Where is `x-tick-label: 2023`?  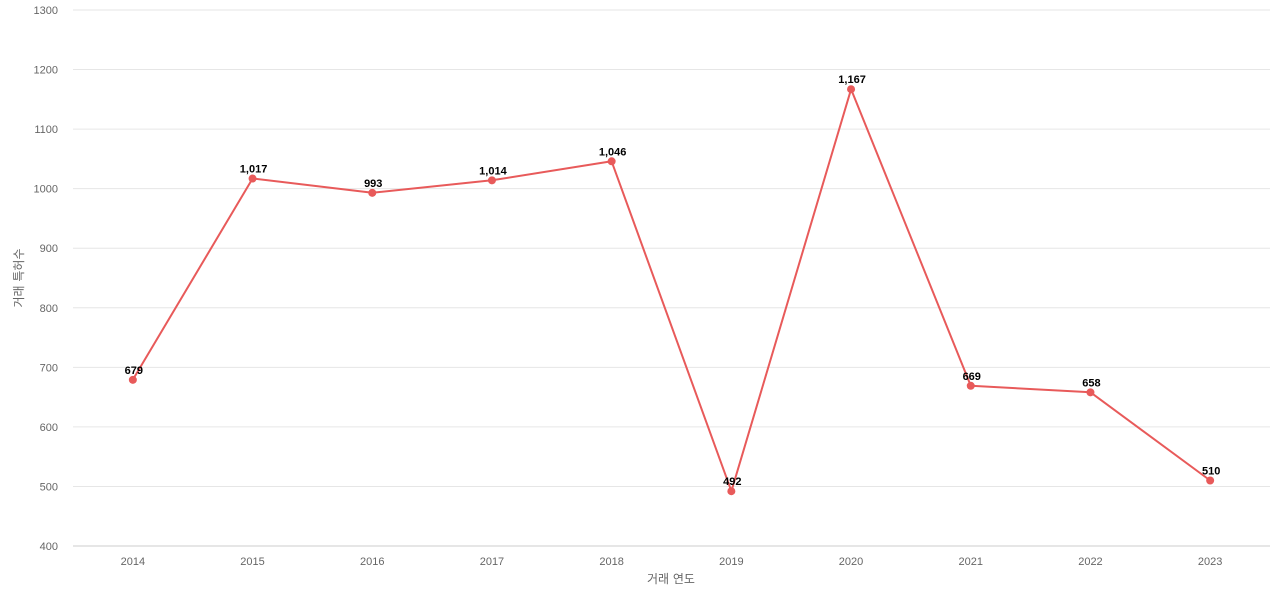 x-tick-label: 2023 is located at coordinates (1210, 562).